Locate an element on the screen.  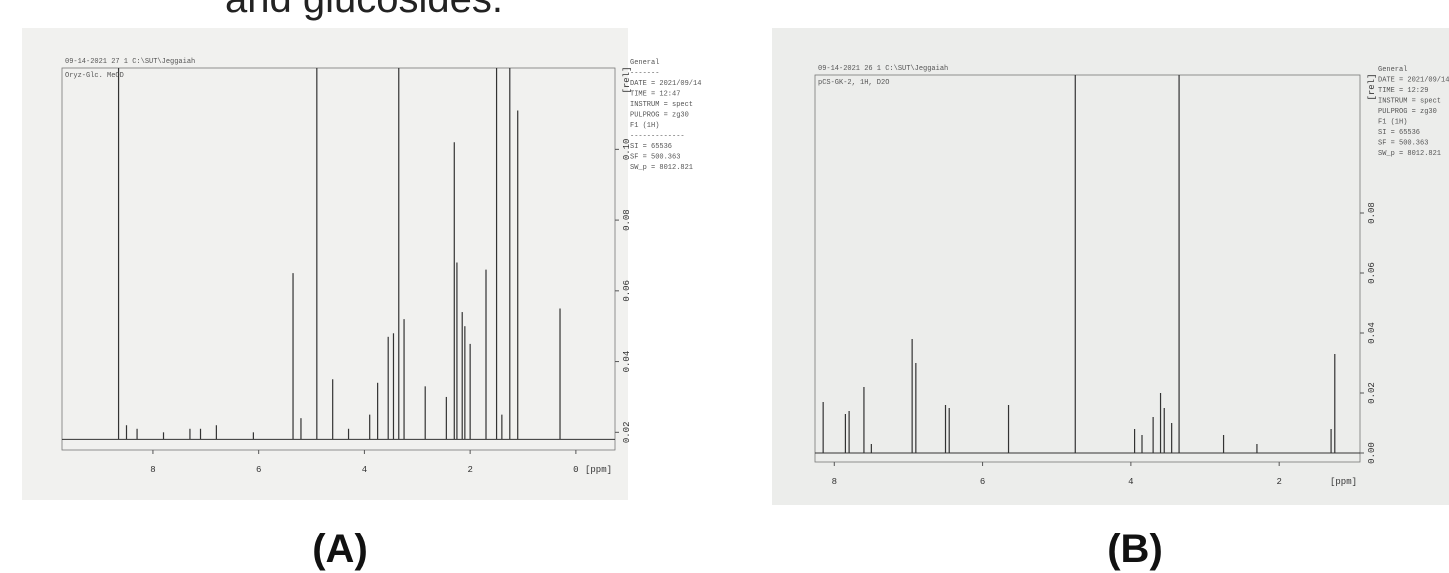
y-tick-label: 0.00 is located at coordinates (1372, 453).